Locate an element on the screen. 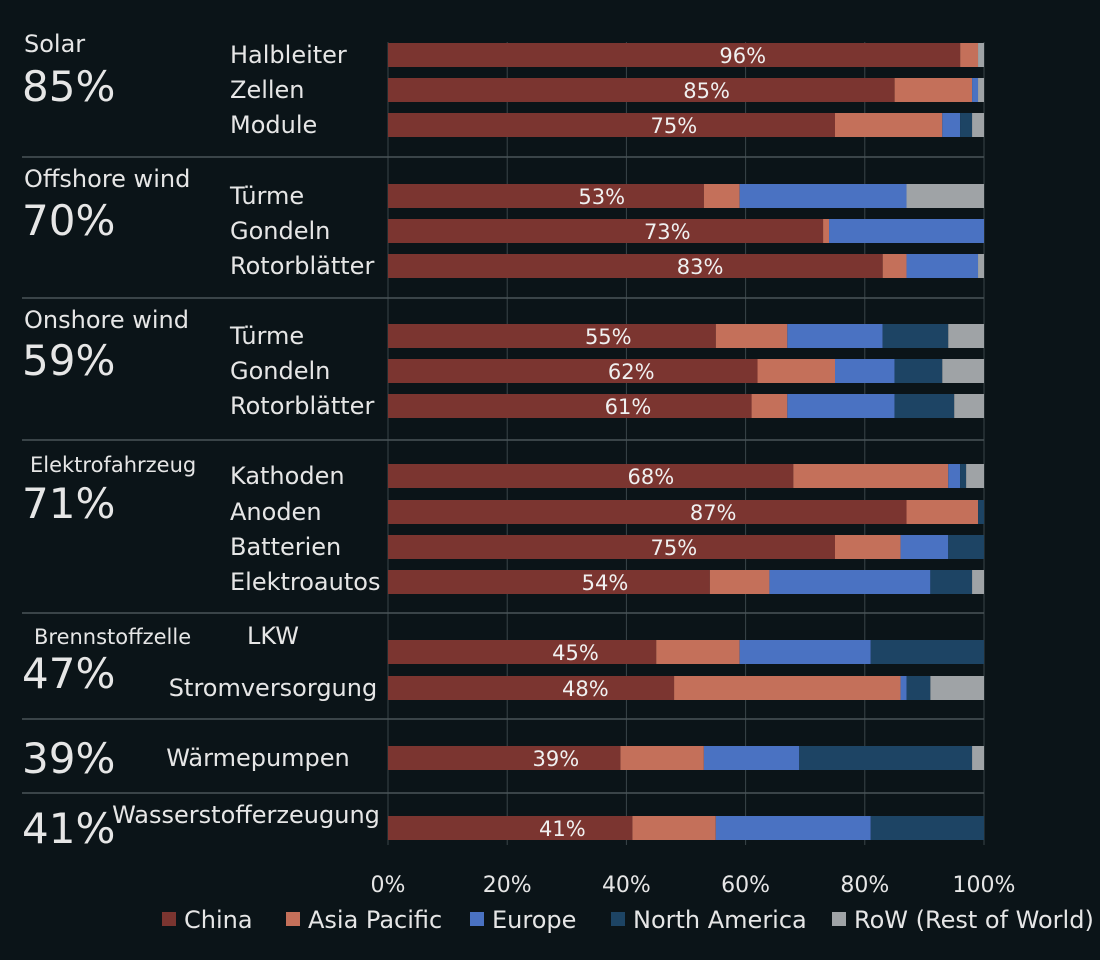 This screenshot has width=1100, height=960. x-tick-label: 60% is located at coordinates (745, 885).